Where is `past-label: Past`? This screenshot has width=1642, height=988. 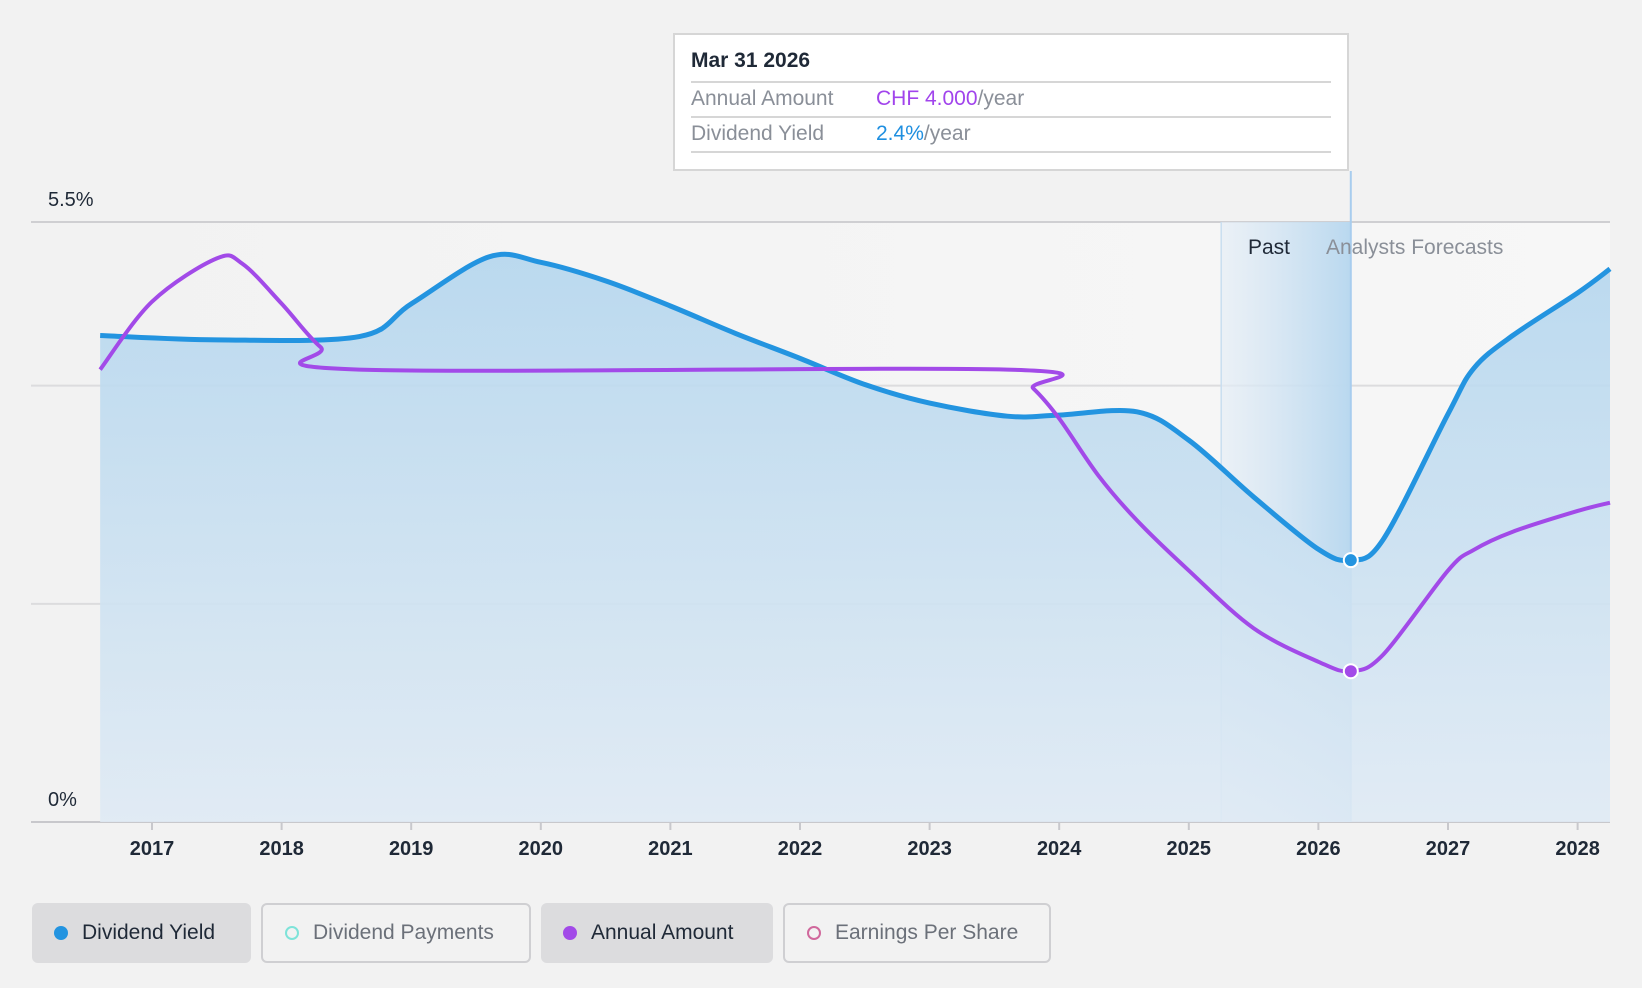 past-label: Past is located at coordinates (1269, 247).